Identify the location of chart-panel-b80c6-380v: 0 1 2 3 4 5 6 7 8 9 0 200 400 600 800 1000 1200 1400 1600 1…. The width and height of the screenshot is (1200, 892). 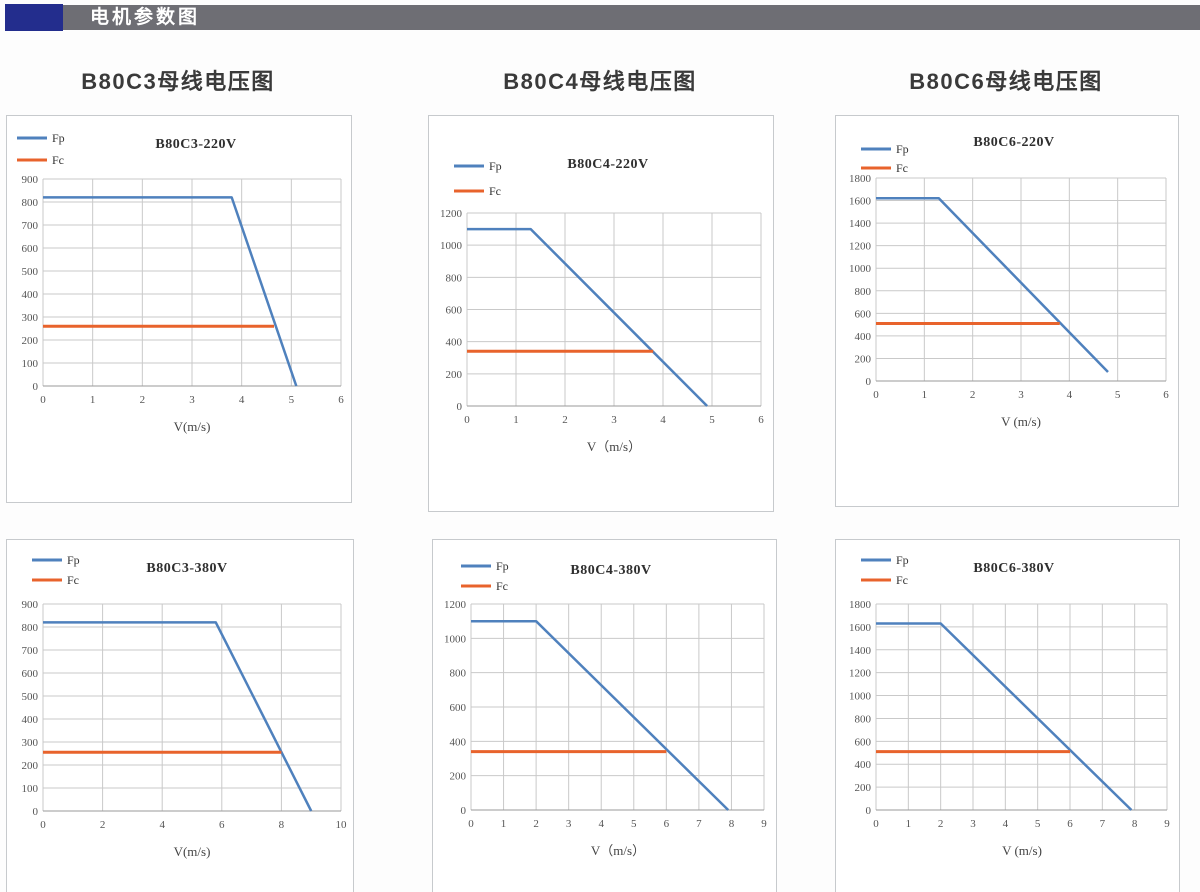
(1007, 715).